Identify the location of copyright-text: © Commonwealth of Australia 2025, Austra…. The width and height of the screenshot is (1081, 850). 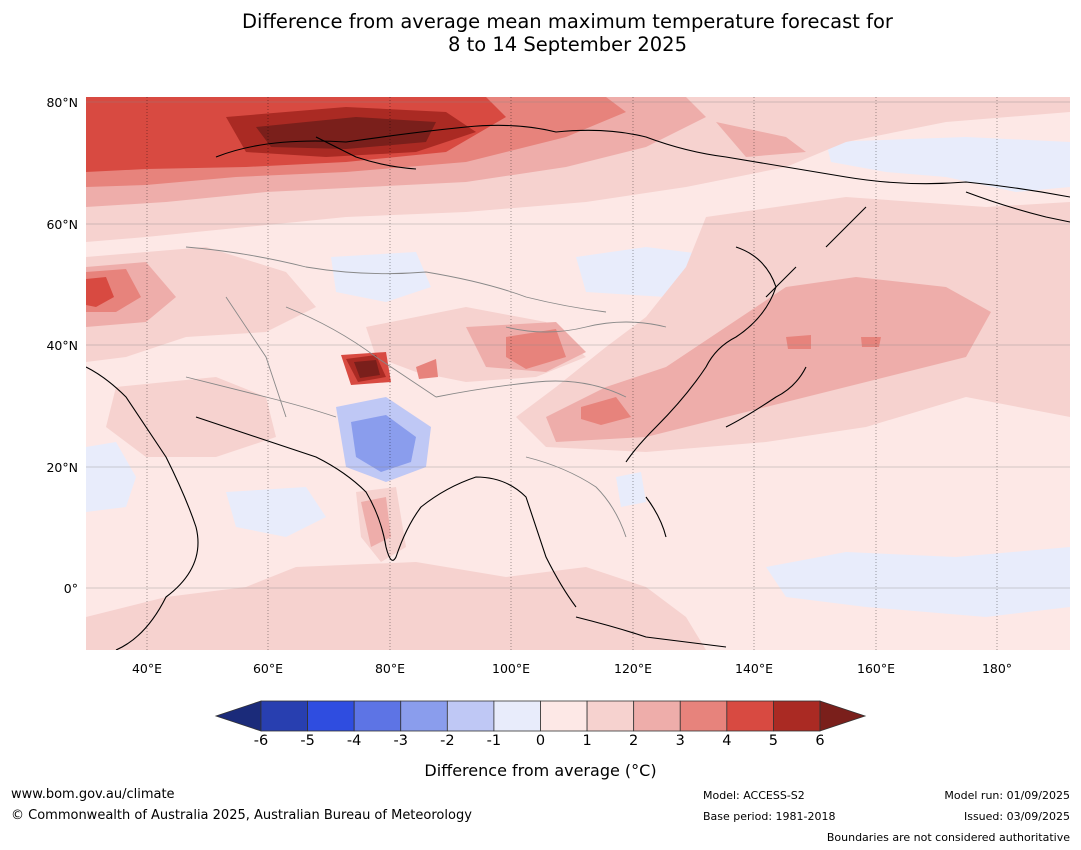
(241, 815).